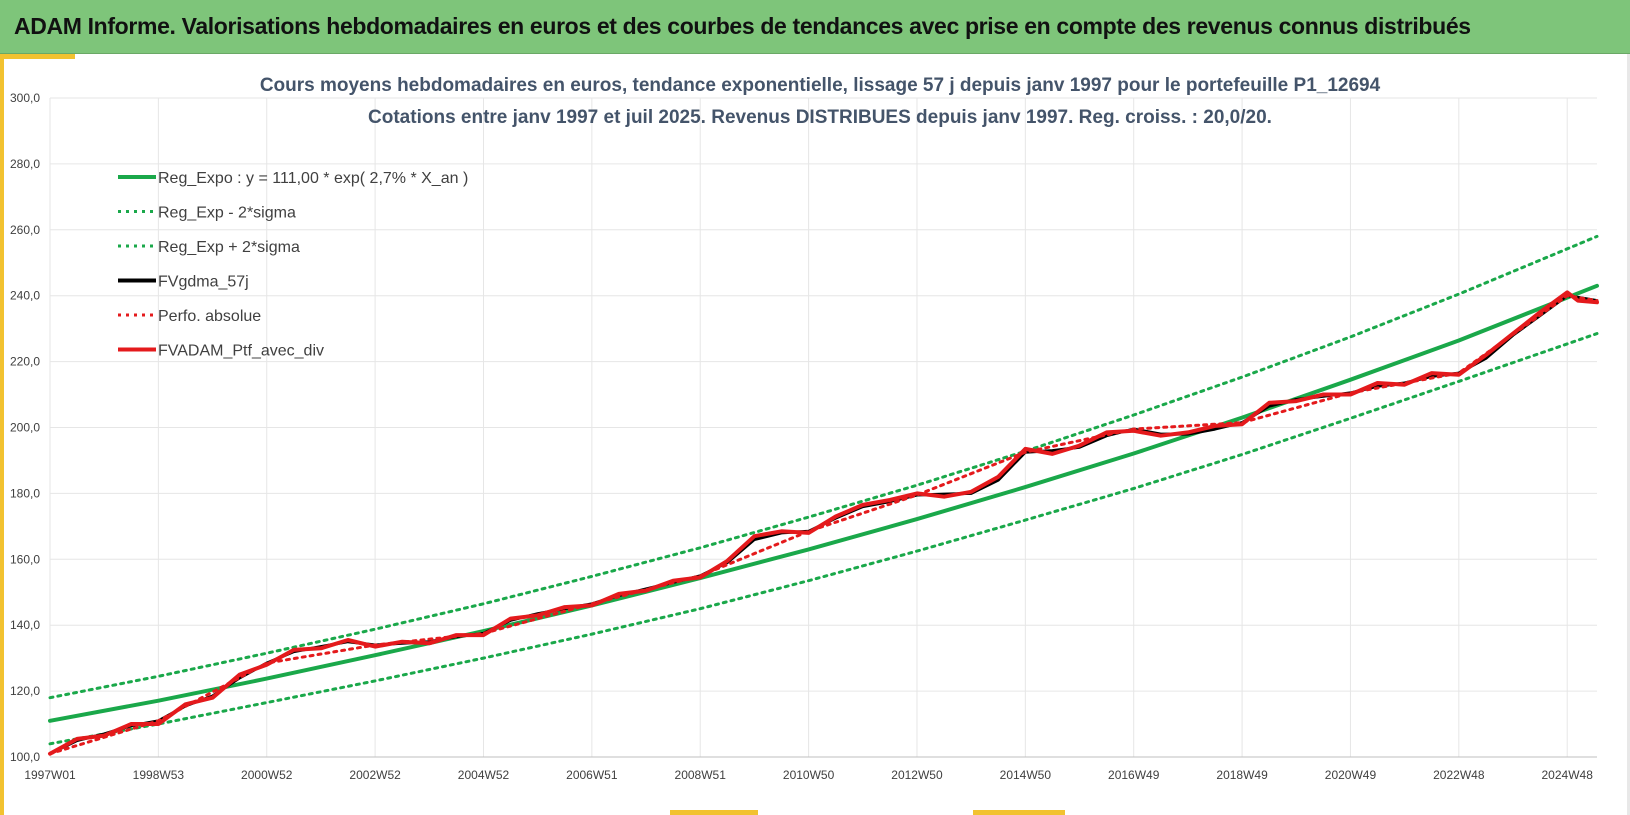 This screenshot has height=815, width=1630. What do you see at coordinates (209, 316) in the screenshot?
I see `legend-label-4: Perfo. absolue` at bounding box center [209, 316].